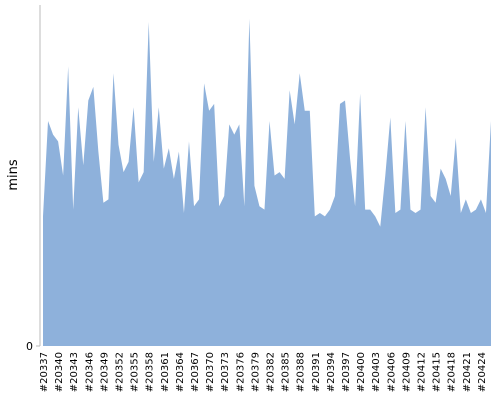  Describe the element at coordinates (286, 372) in the screenshot. I see `x-tick-label: #20385` at that location.